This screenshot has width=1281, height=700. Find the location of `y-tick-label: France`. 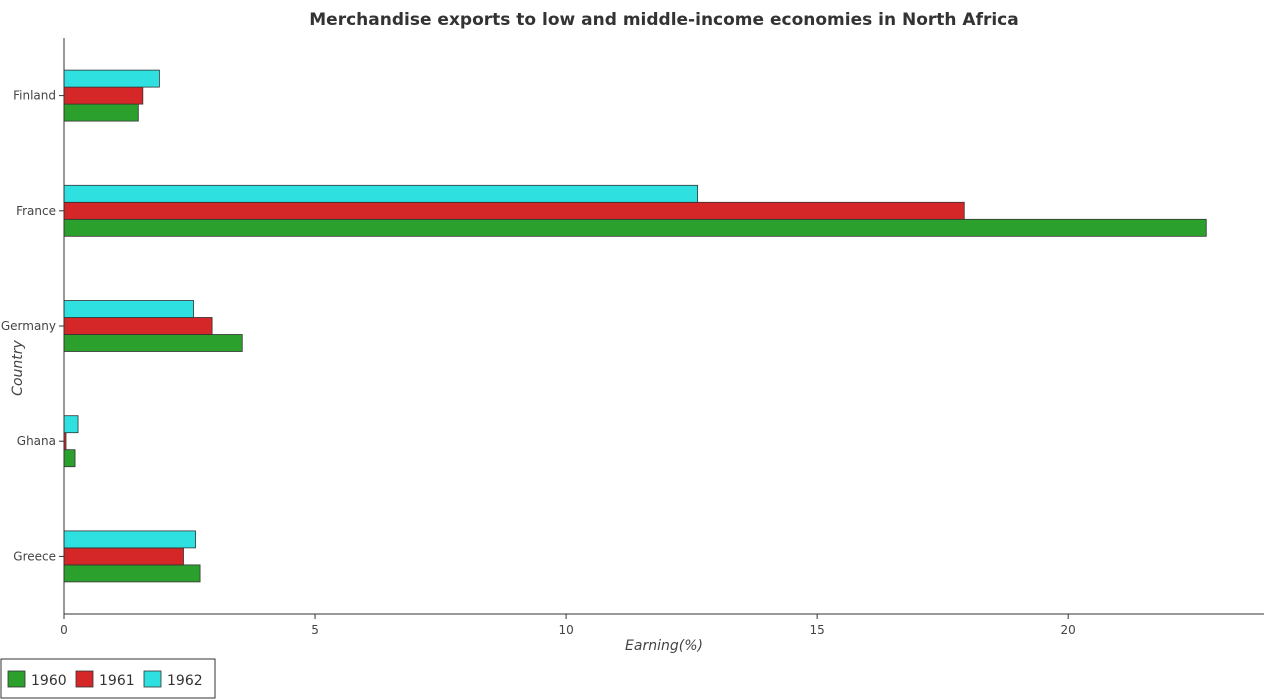

y-tick-label: France is located at coordinates (36, 211).